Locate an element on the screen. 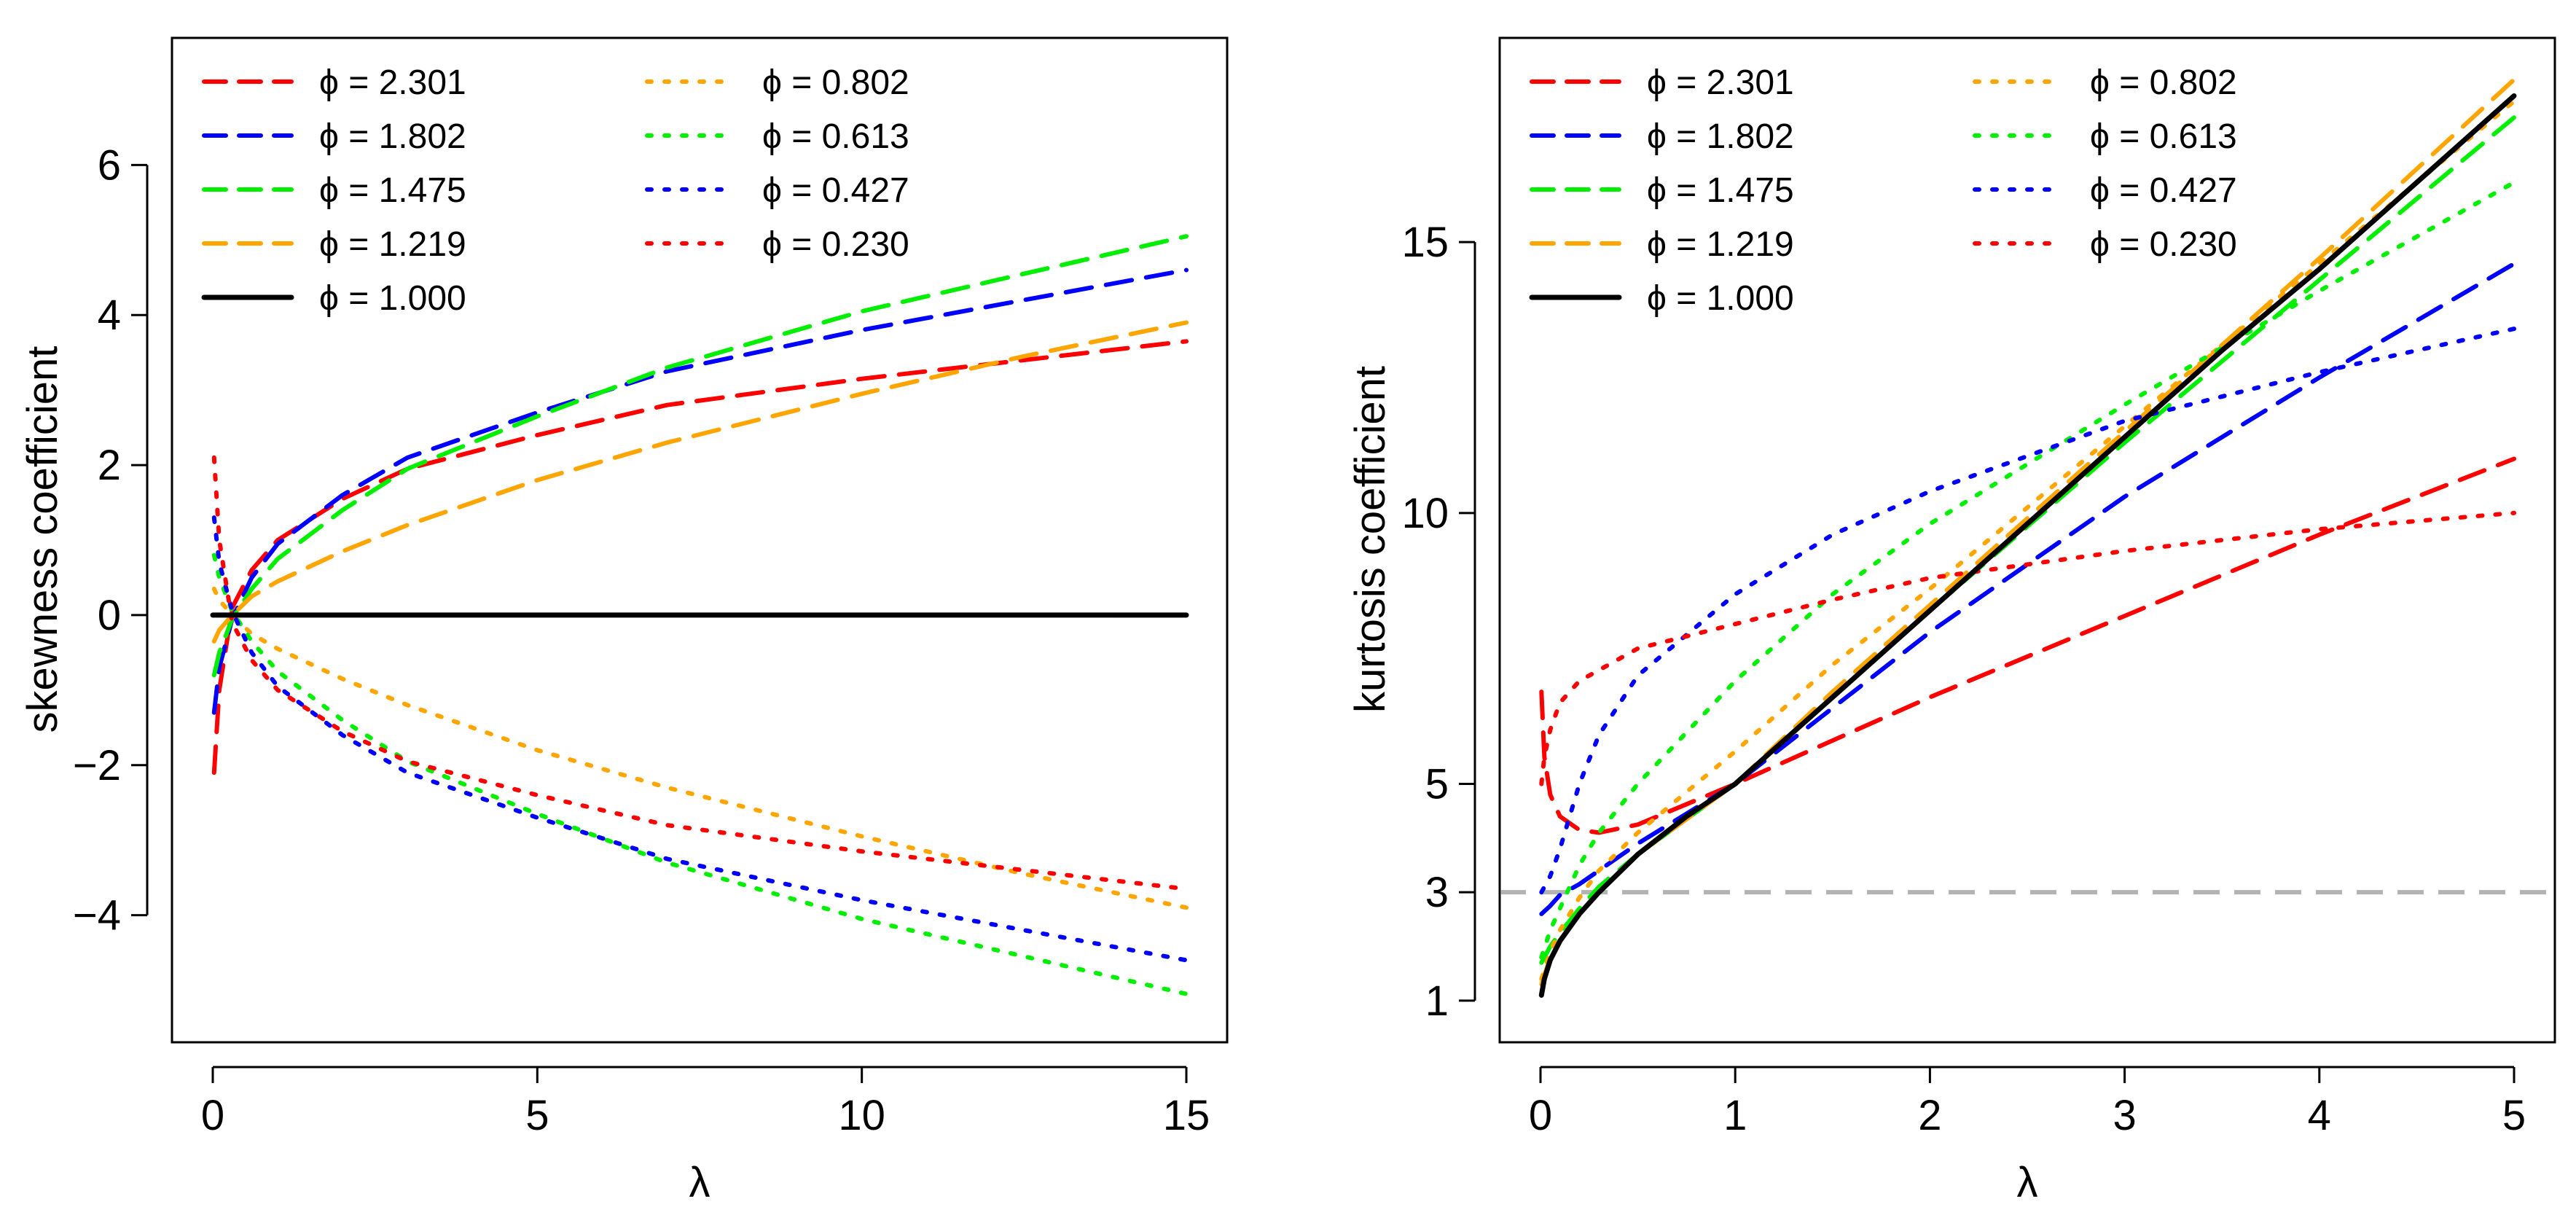 The height and width of the screenshot is (1207, 2576). legend-label: ϕ = 1.219 is located at coordinates (1720, 244).